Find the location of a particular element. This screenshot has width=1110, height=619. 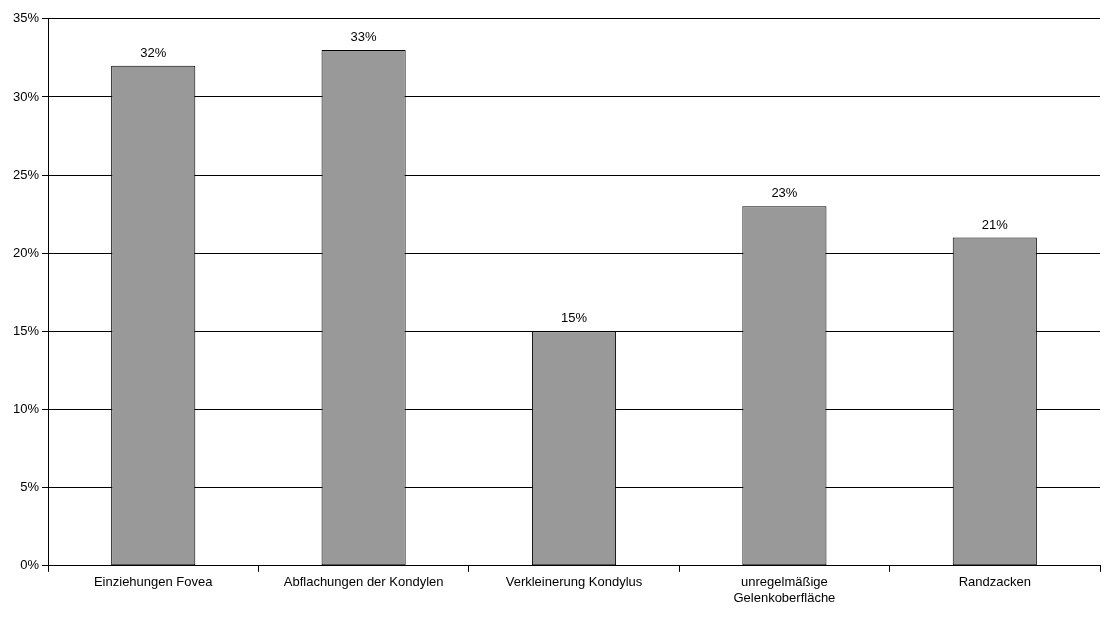

y-tick-label: 15% is located at coordinates (26, 330).